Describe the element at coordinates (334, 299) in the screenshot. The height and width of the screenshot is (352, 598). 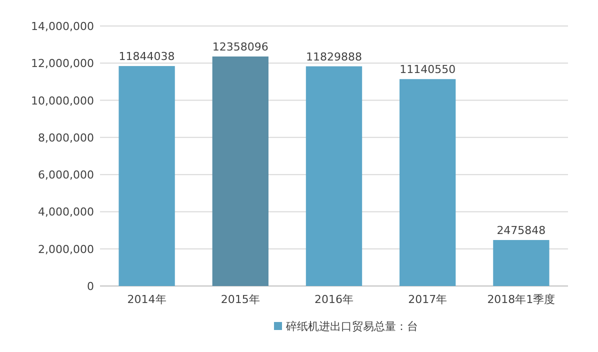
I see `x-tick-label: 2016年` at that location.